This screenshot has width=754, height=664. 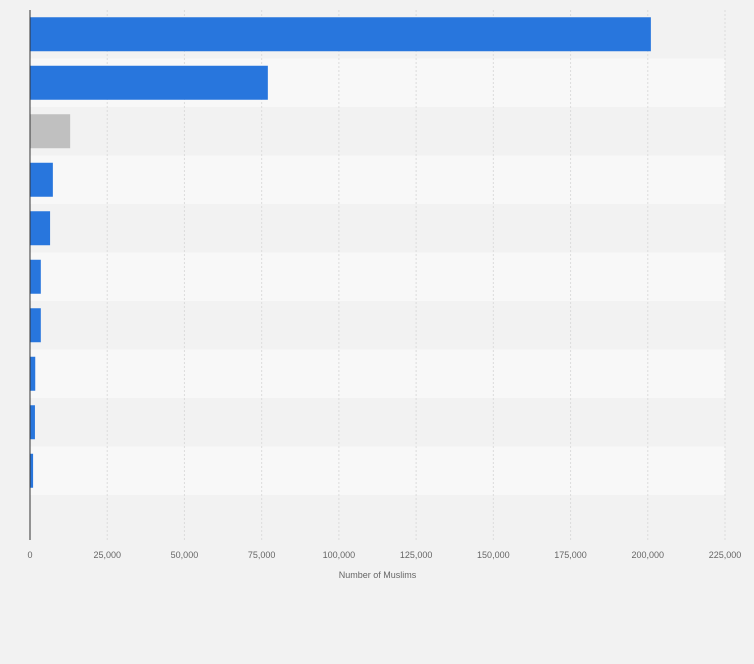 What do you see at coordinates (29, 555) in the screenshot?
I see `x-tick-label: 0` at bounding box center [29, 555].